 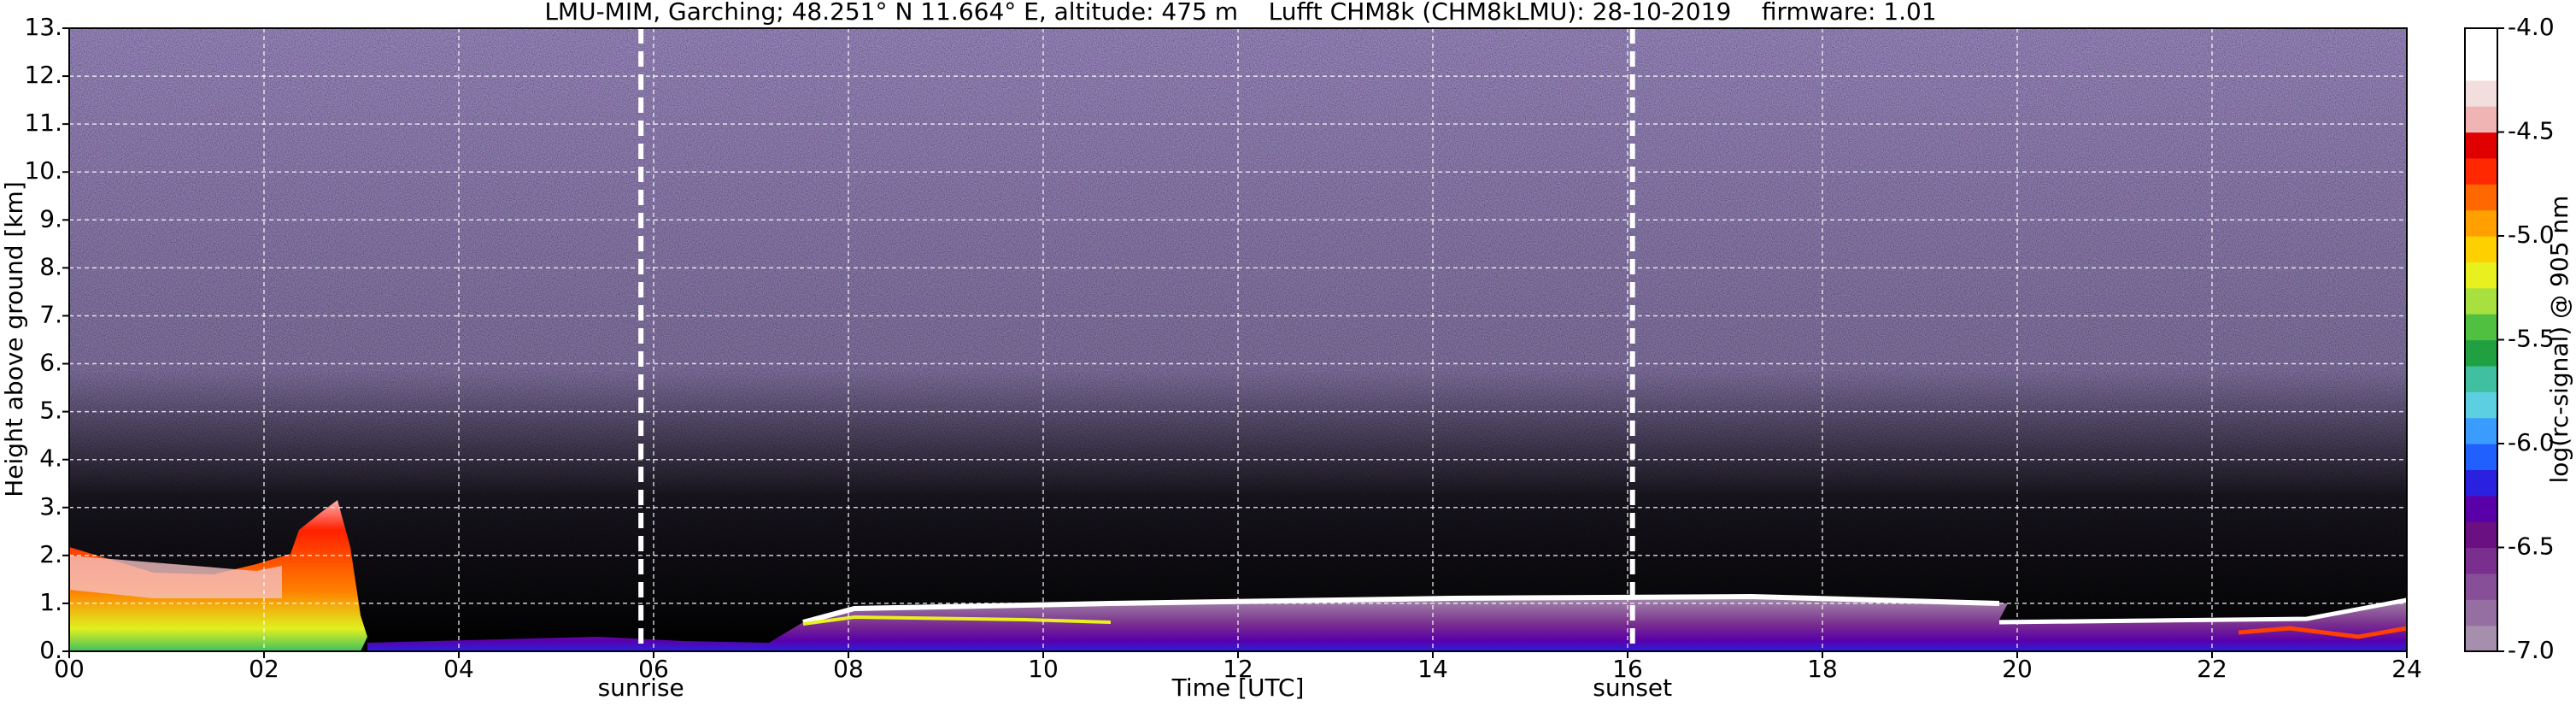 I want to click on x-tick-label: 04, so click(x=458, y=669).